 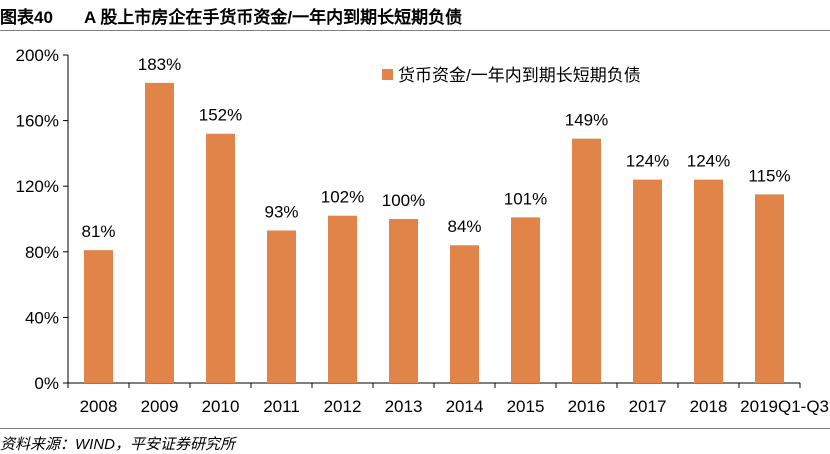 I want to click on x-tick-label: 2011, so click(x=281, y=406).